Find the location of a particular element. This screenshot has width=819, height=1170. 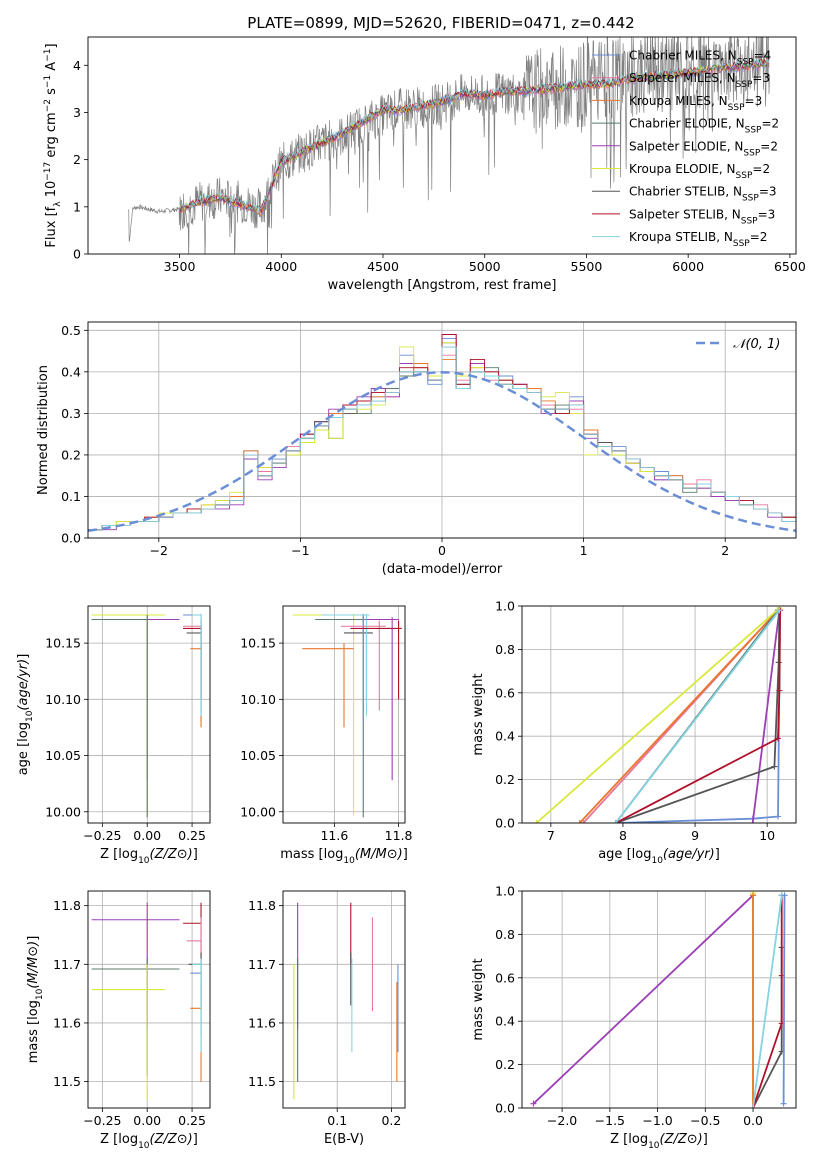

y-tick-label: 0.4 is located at coordinates (505, 1021).